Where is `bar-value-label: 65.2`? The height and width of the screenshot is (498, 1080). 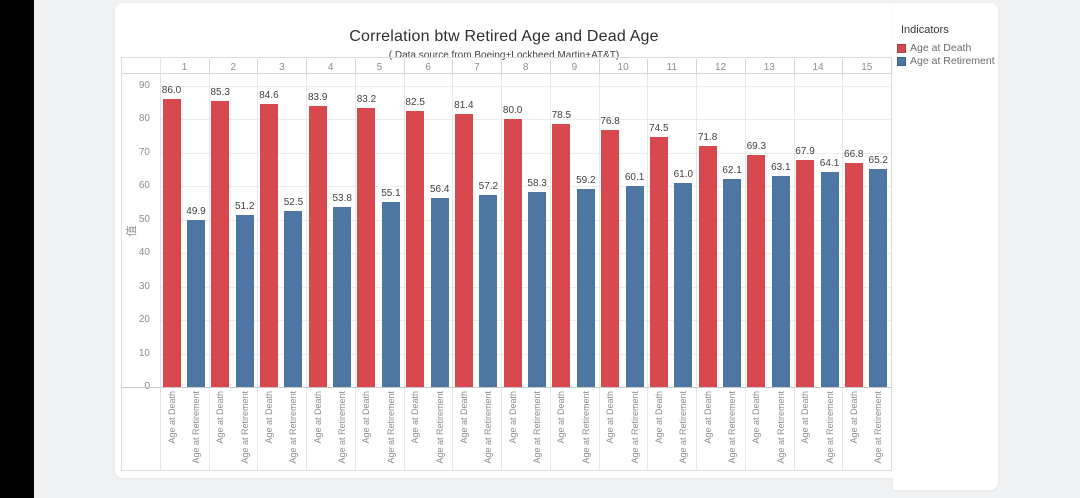 bar-value-label: 65.2 is located at coordinates (878, 160).